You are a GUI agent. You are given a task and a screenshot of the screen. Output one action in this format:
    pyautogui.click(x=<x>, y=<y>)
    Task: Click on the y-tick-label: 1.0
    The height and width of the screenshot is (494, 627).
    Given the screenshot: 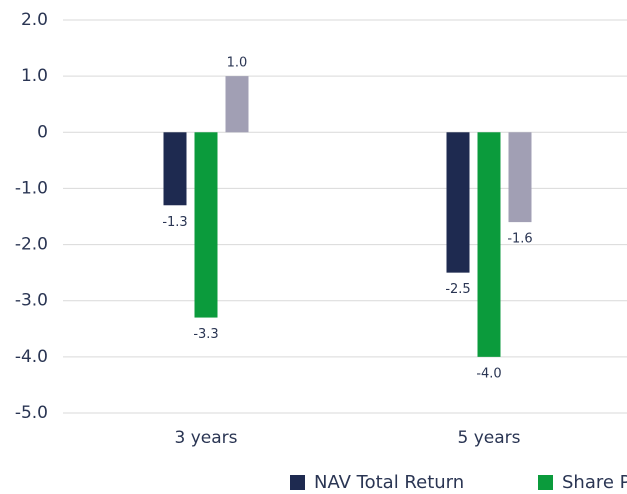 What is the action you would take?
    pyautogui.click(x=34, y=76)
    